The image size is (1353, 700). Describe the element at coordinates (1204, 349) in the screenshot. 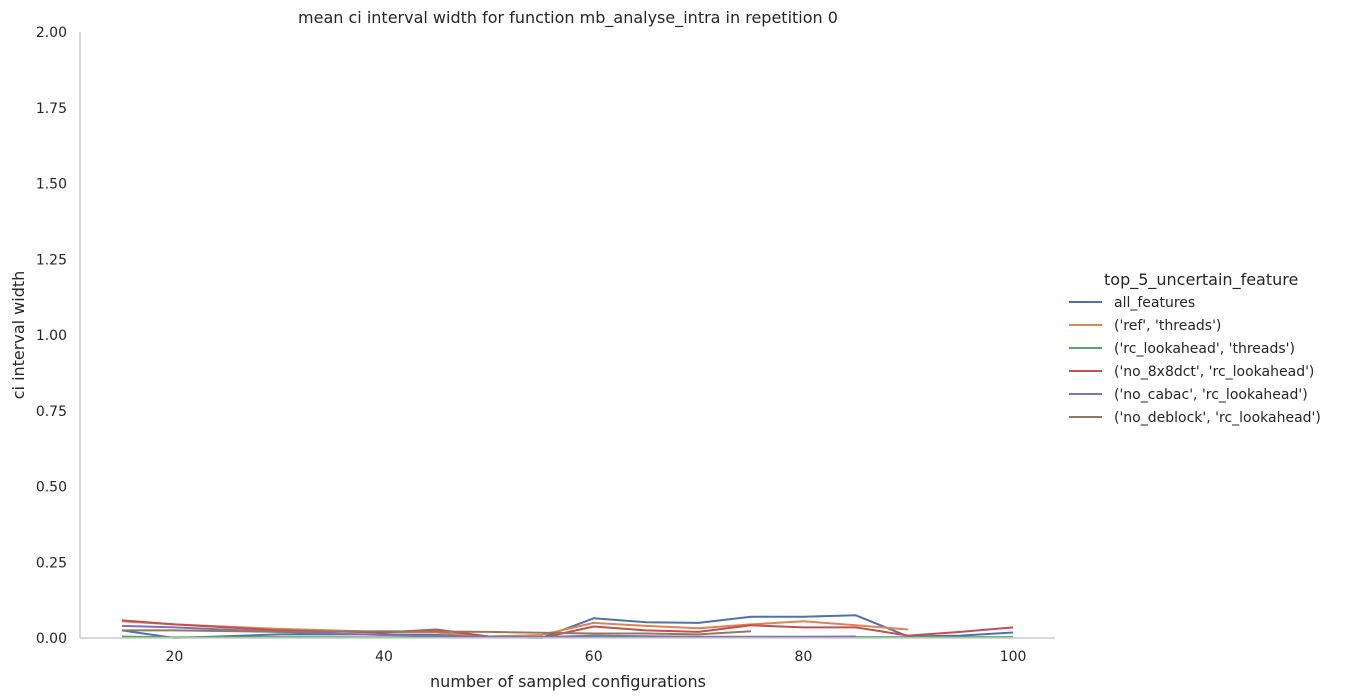

I see `legend-label: ('rc_lookahead', 'threads')` at that location.